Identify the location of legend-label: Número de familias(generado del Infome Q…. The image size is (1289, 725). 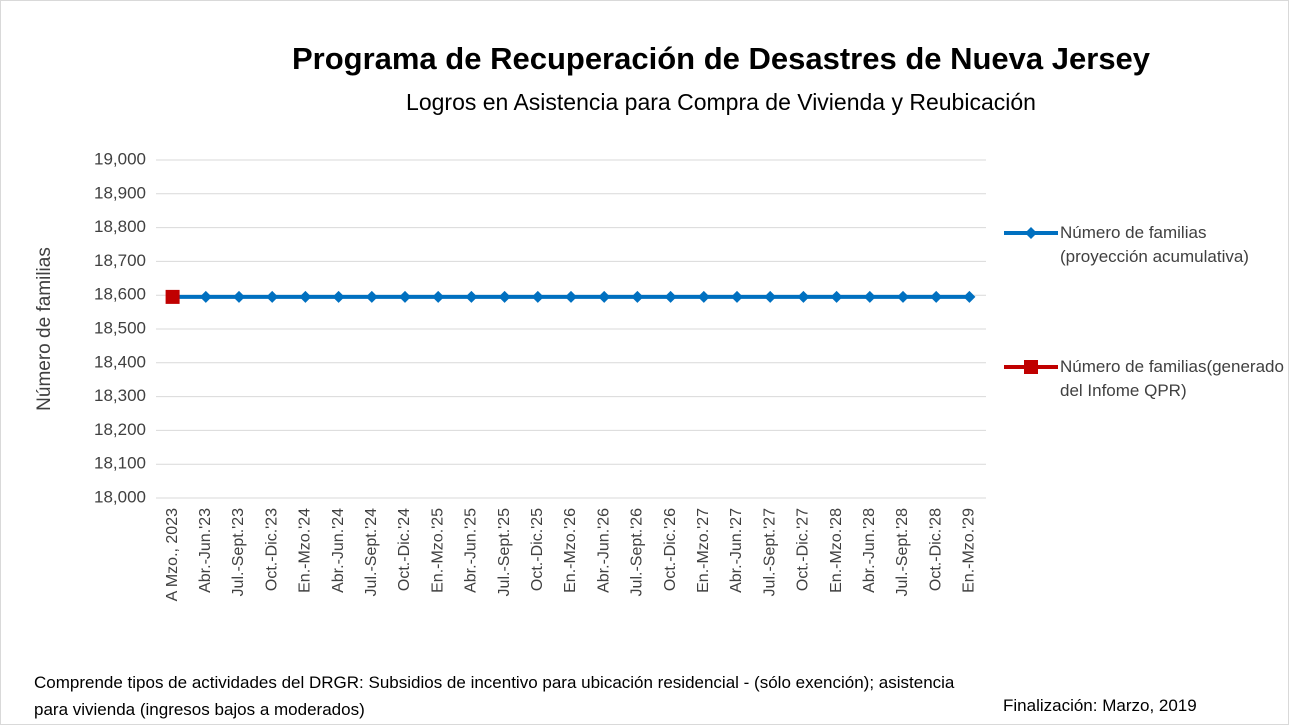
(1172, 378).